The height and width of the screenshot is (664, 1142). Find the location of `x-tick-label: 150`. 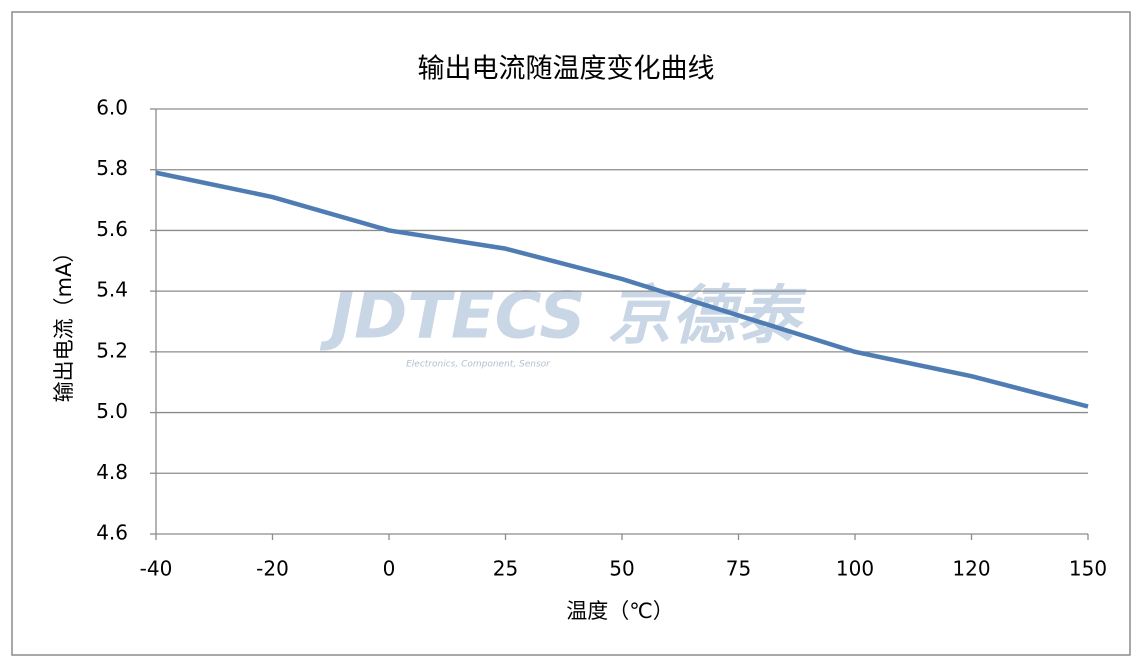

x-tick-label: 150 is located at coordinates (1088, 569).